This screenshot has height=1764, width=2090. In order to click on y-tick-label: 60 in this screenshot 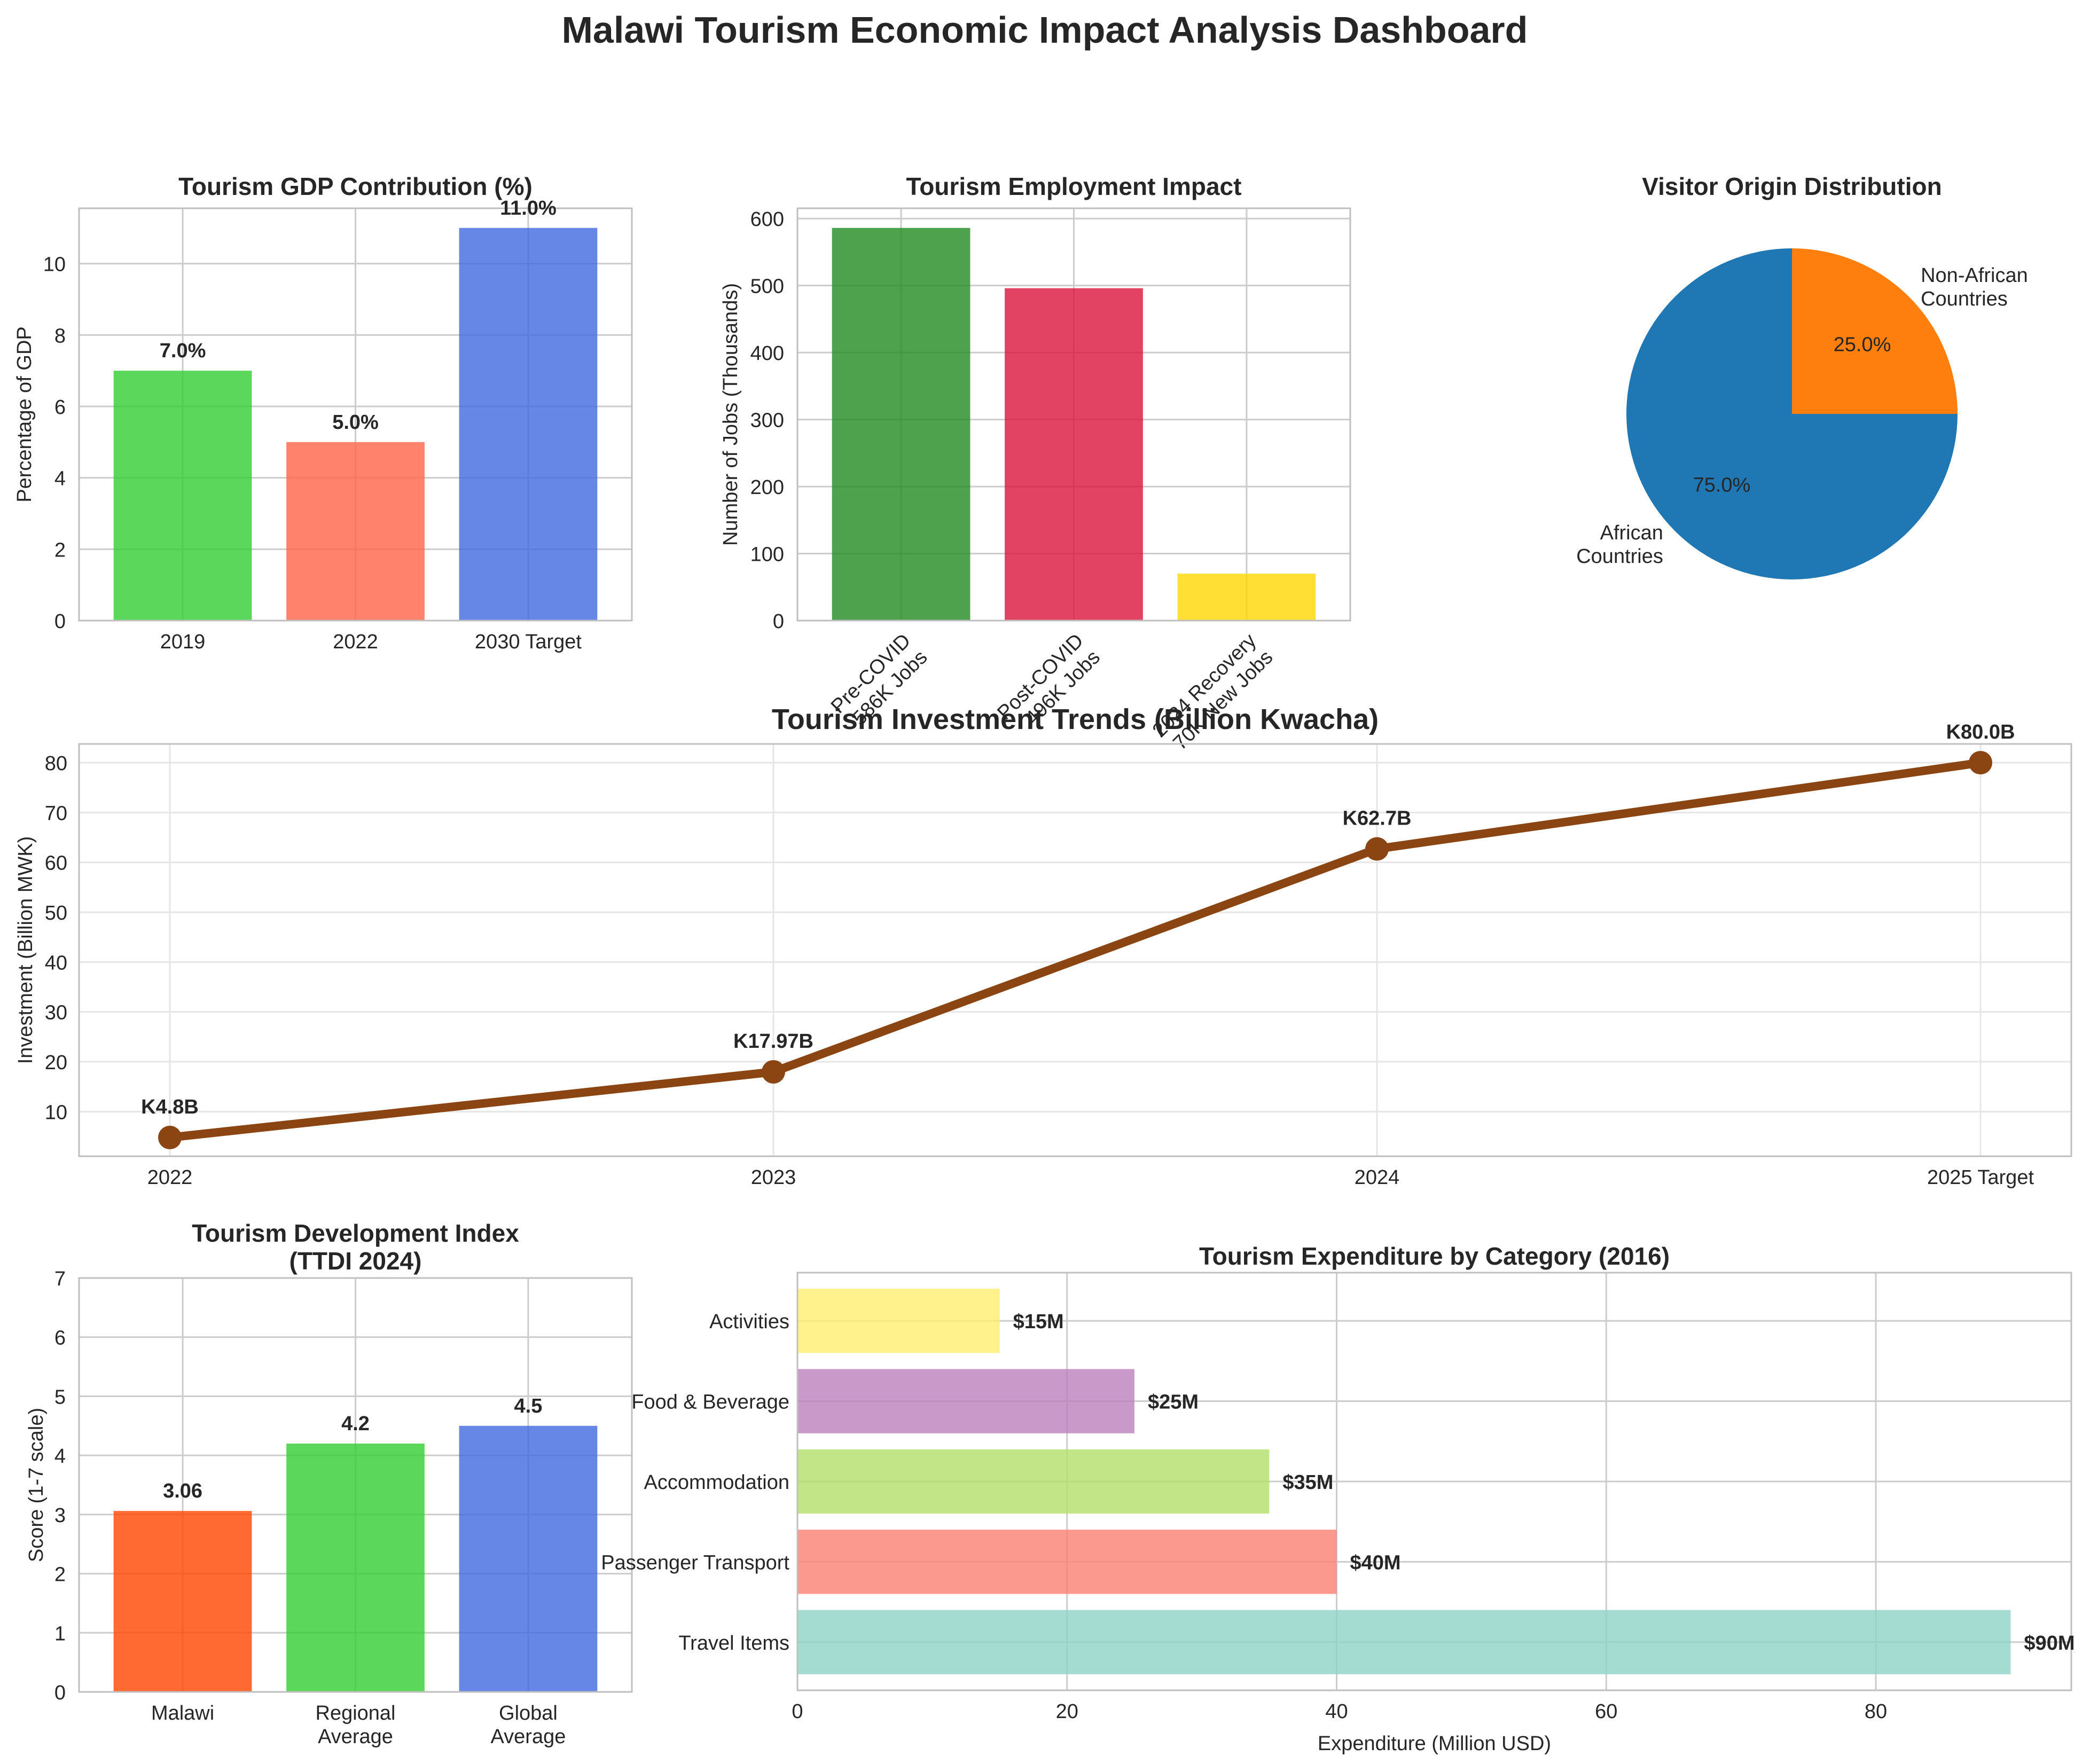, I will do `click(56, 863)`.